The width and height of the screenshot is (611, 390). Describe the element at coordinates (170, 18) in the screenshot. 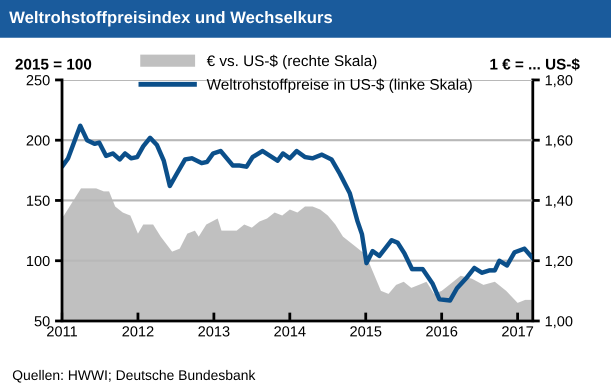

I see `chart-title: Weltrohstoffpreisindex und Wechselkurs` at that location.